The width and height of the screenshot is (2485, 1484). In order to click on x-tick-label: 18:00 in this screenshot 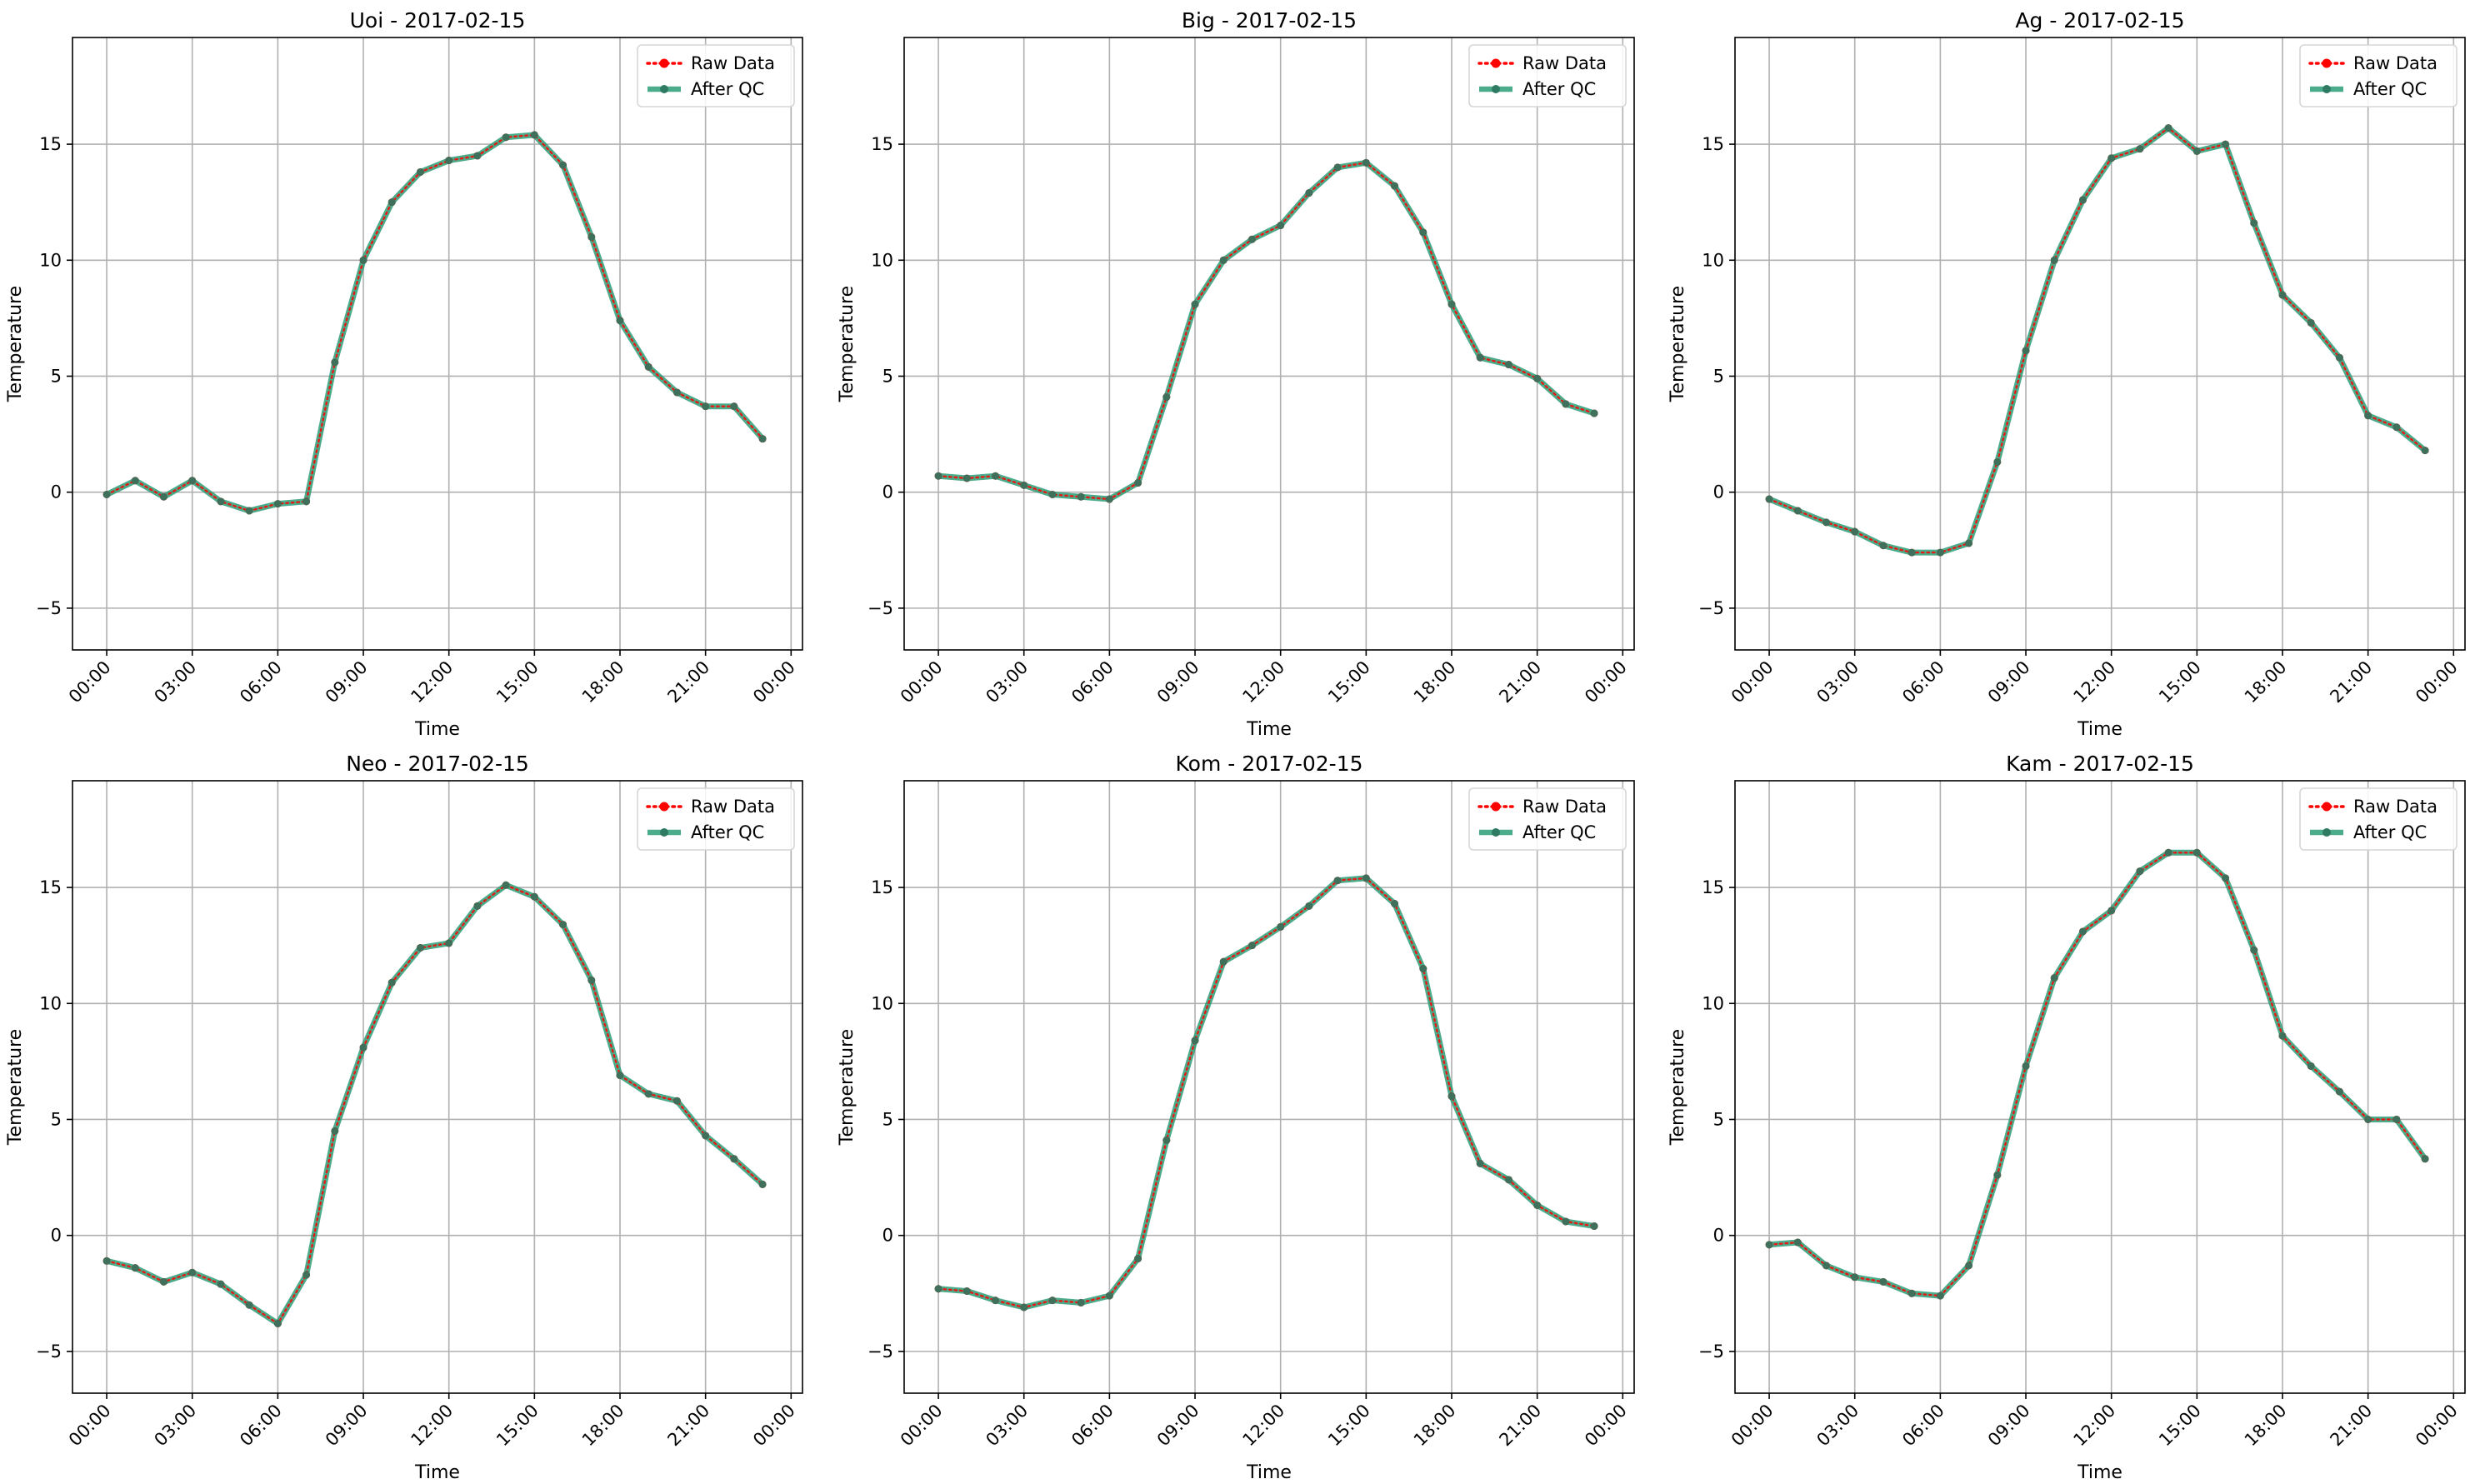, I will do `click(603, 1426)`.